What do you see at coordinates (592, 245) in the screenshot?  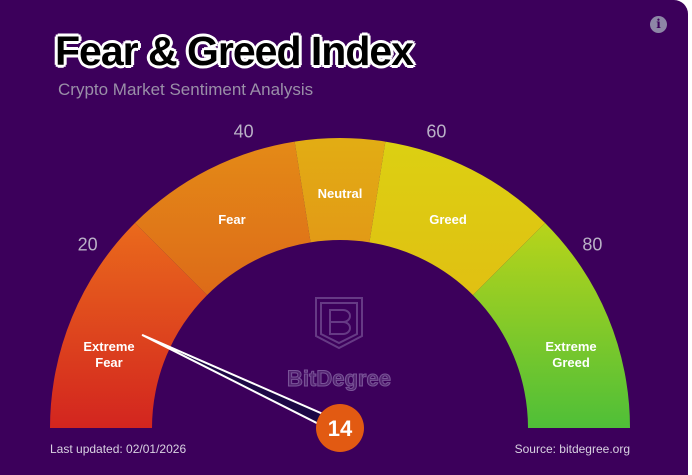 I see `tick-label: 80` at bounding box center [592, 245].